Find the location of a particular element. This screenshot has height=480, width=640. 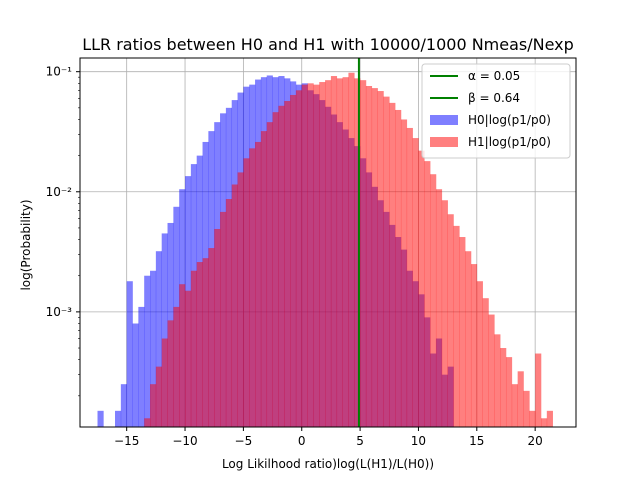

x-tick-label: −10 is located at coordinates (184, 441).